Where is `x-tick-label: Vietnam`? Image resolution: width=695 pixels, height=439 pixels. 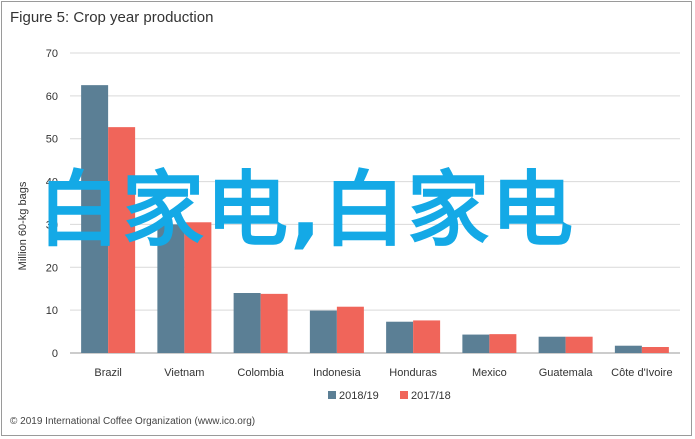 x-tick-label: Vietnam is located at coordinates (184, 373).